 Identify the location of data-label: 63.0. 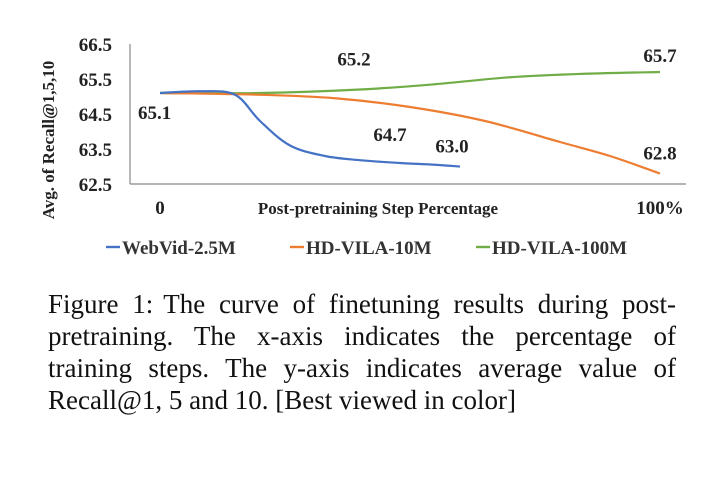
(451, 147).